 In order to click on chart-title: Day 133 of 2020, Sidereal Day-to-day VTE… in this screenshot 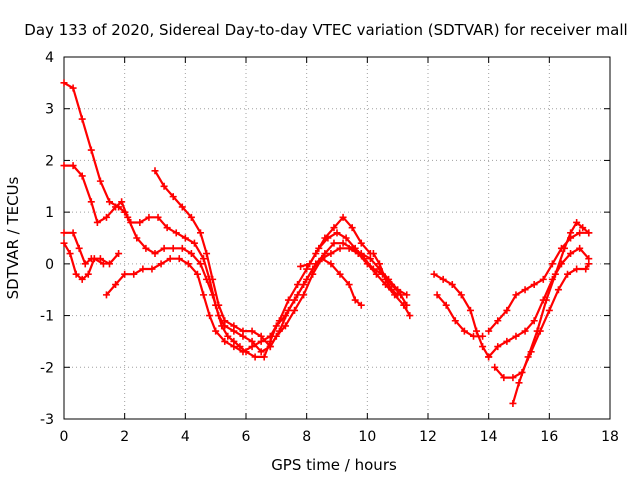, I will do `click(325, 30)`.